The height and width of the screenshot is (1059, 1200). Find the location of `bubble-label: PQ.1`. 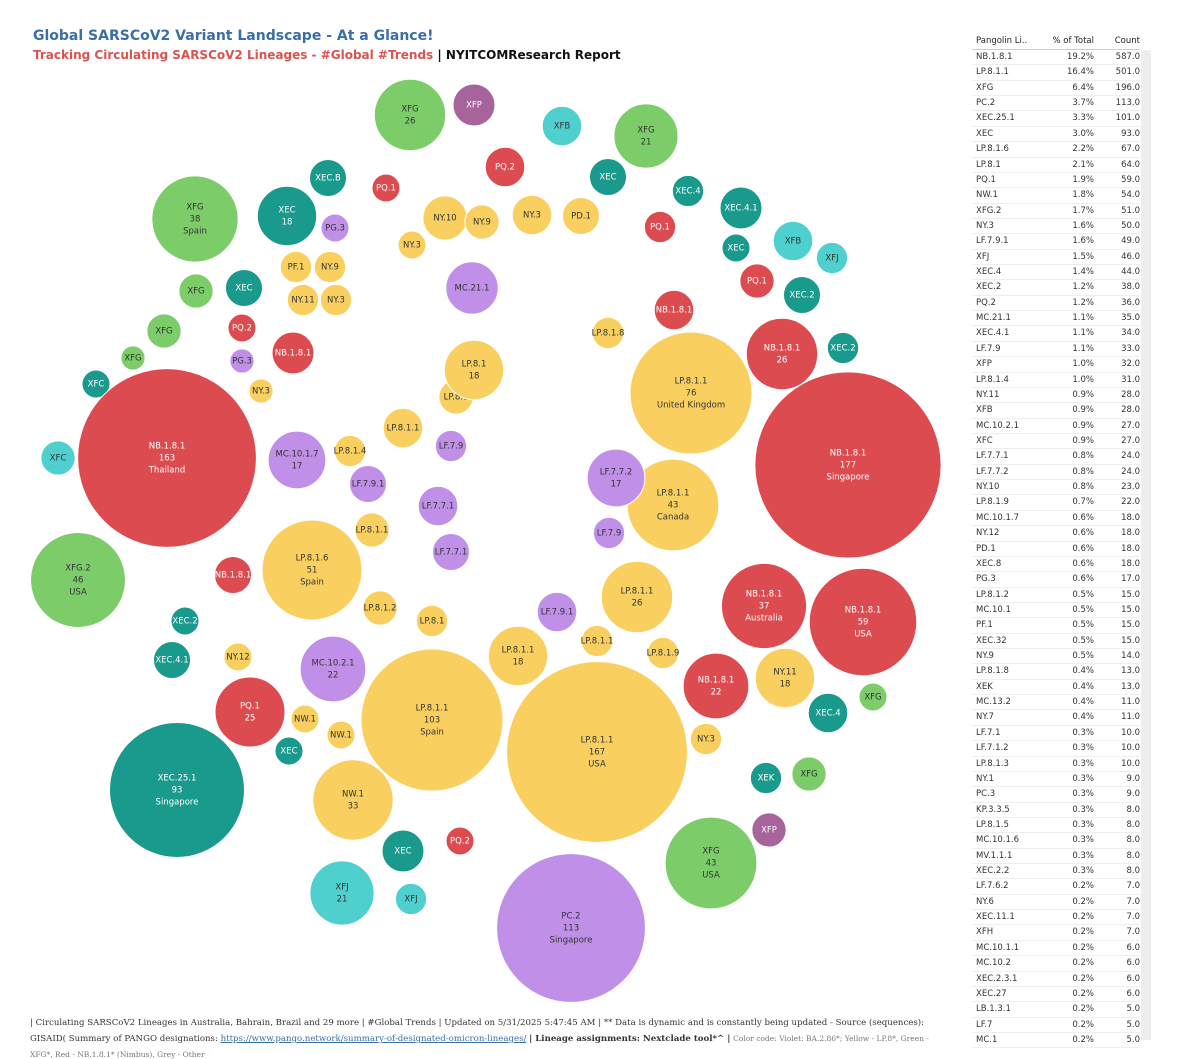

bubble-label: PQ.1 is located at coordinates (660, 228).